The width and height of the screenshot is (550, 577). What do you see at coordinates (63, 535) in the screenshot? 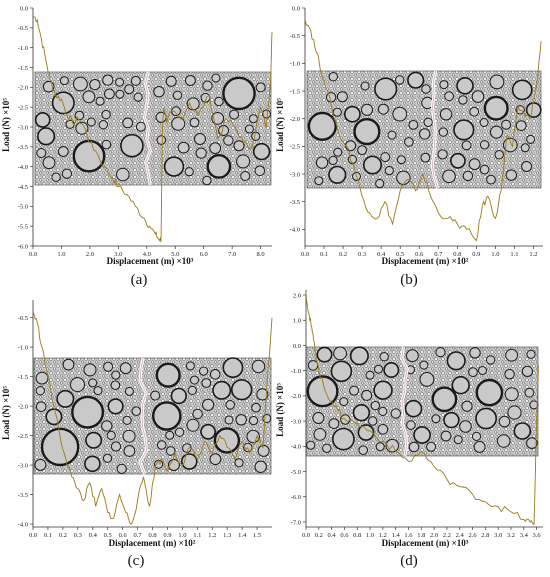
I see `x-tick-label: 0.2` at bounding box center [63, 535].